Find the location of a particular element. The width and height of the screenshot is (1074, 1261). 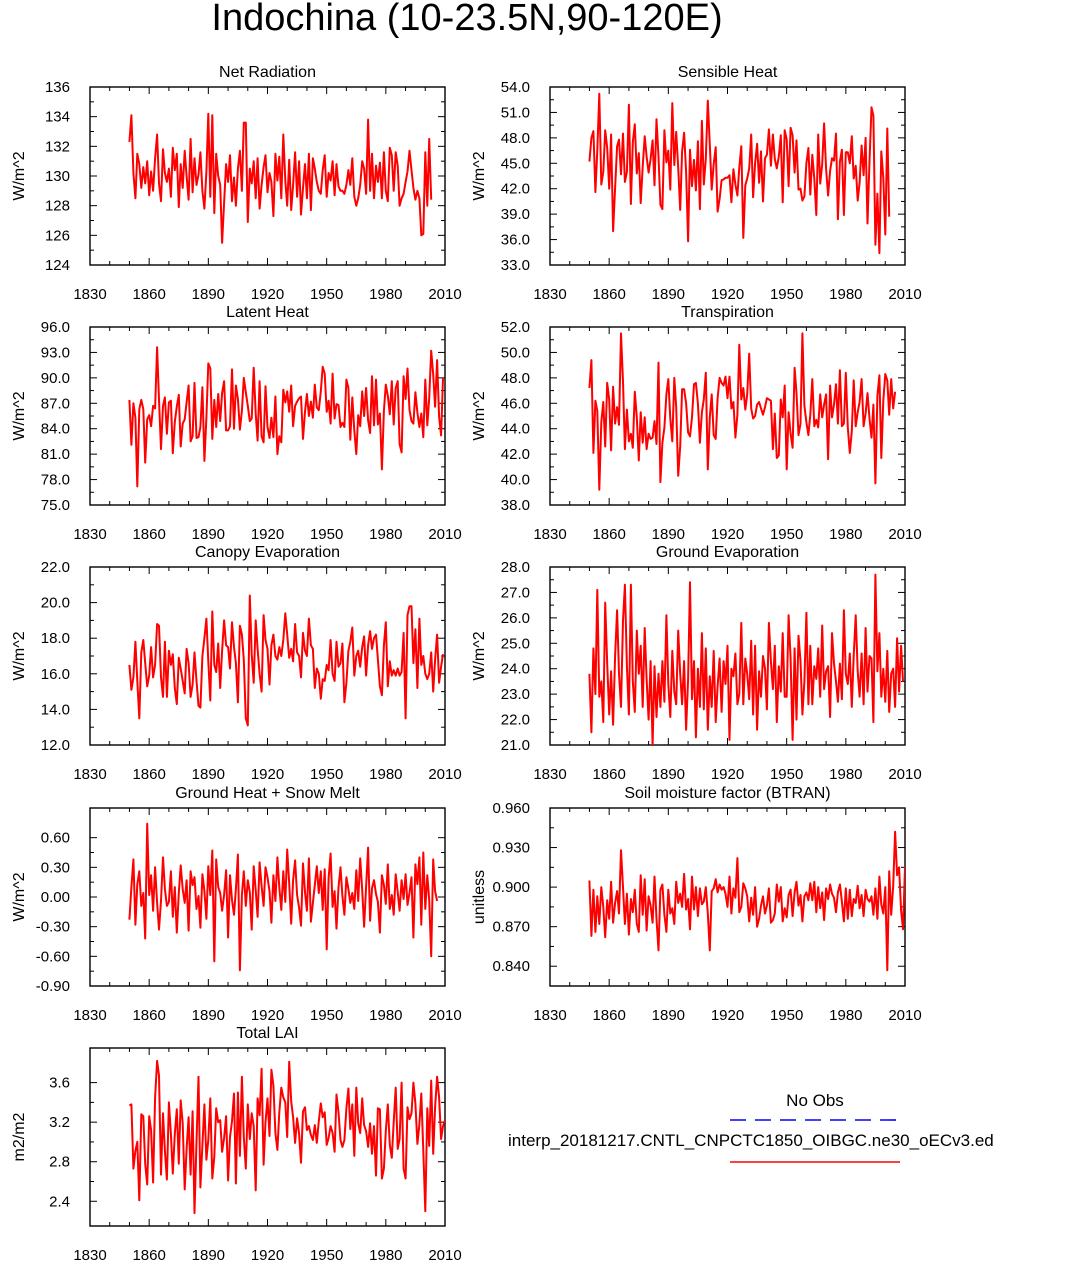

y-tick-label: 50.0 is located at coordinates (515, 352).